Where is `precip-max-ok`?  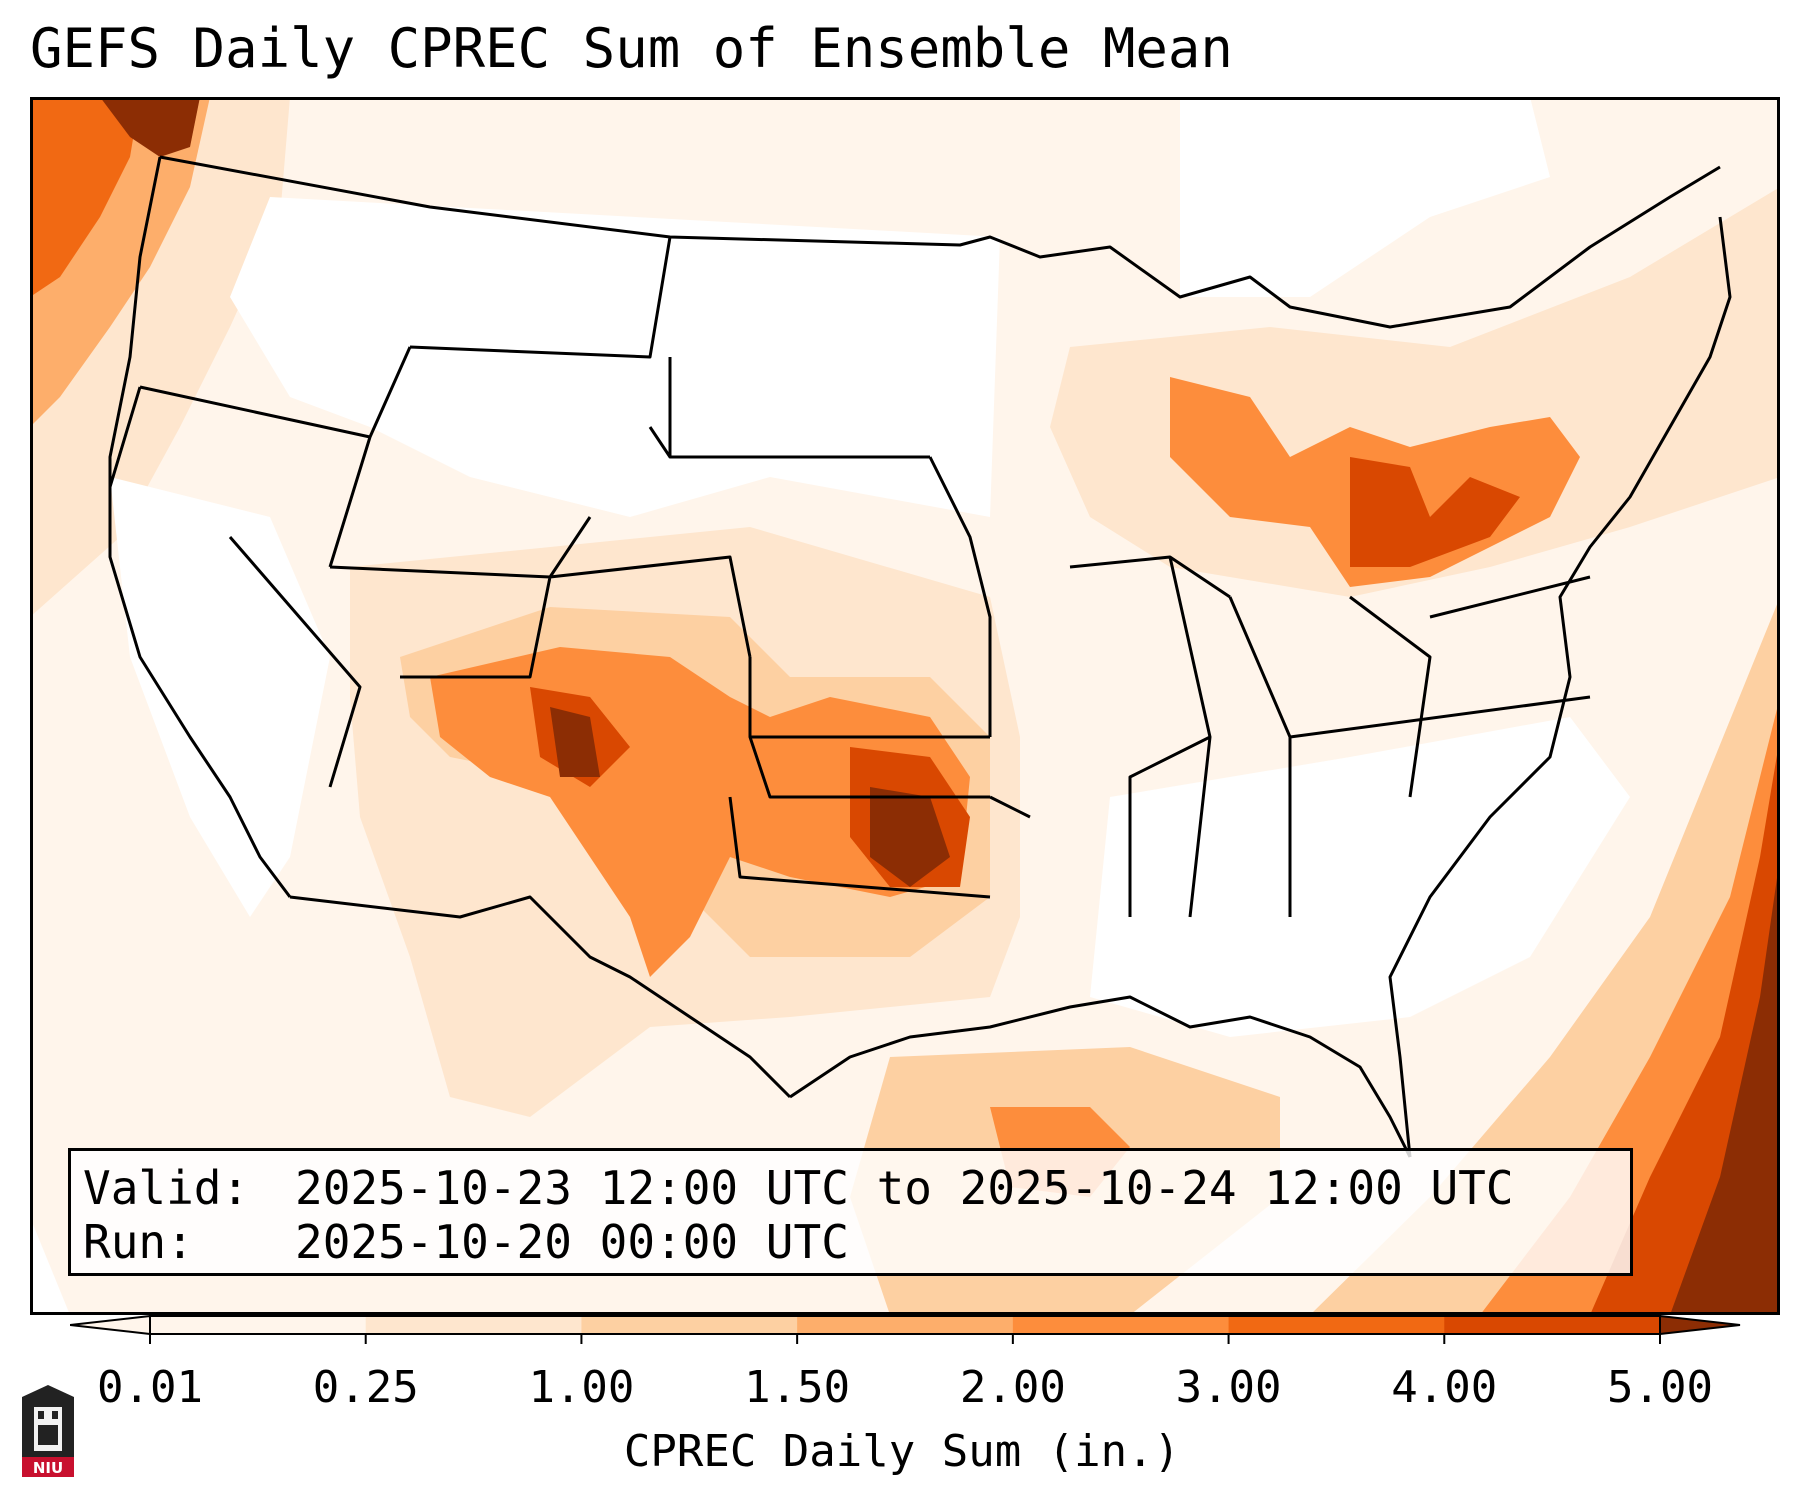
precip-max-ok is located at coordinates (910, 837).